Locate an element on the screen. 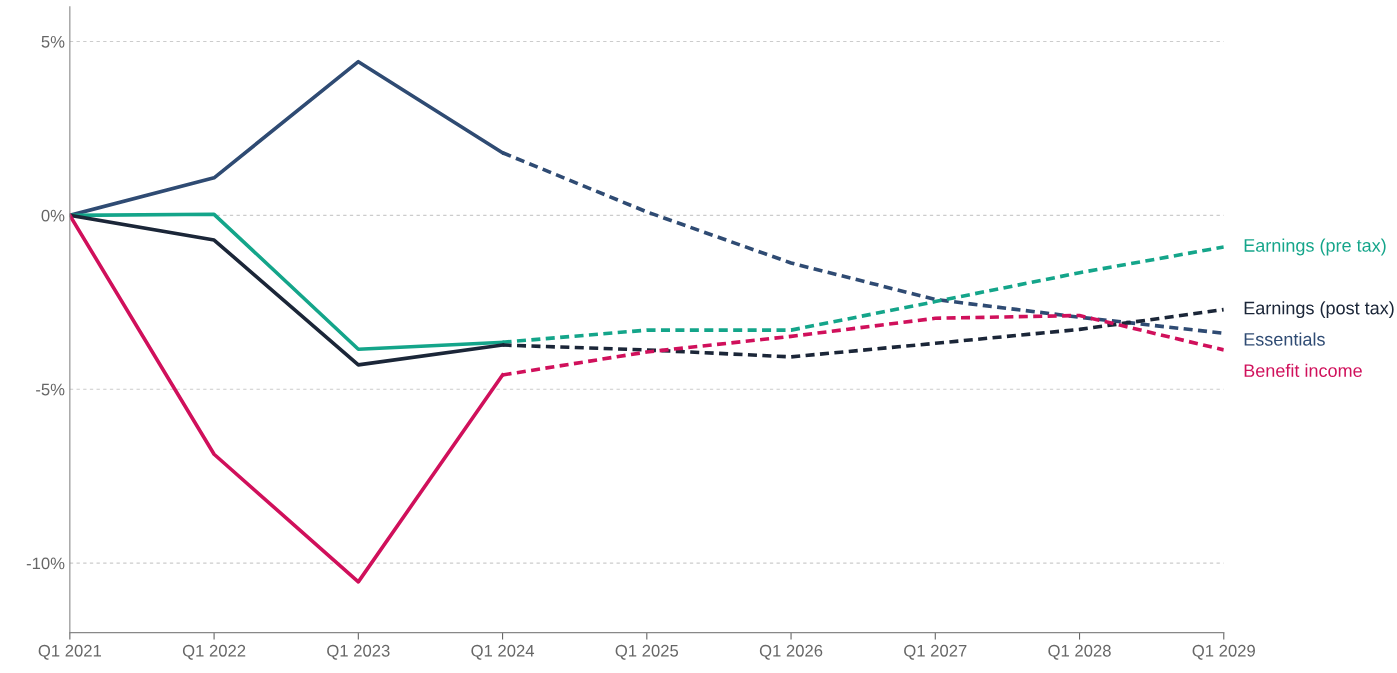 The width and height of the screenshot is (1397, 673). x-tick-label: Q1 2027 is located at coordinates (935, 652).